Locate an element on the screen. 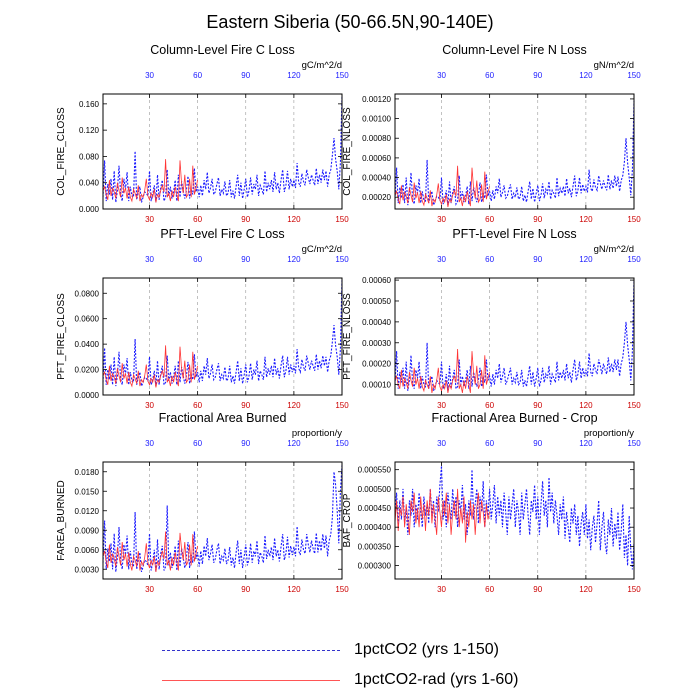 This screenshot has width=700, height=700. y-tick-label: 0.000550 is located at coordinates (375, 470).